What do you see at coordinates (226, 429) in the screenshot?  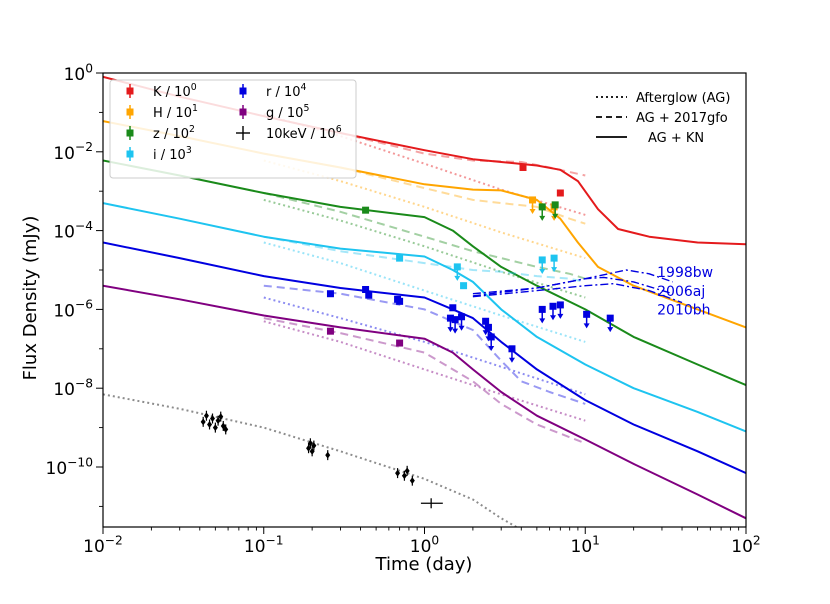 I see `data-point-10kev-8-marker` at bounding box center [226, 429].